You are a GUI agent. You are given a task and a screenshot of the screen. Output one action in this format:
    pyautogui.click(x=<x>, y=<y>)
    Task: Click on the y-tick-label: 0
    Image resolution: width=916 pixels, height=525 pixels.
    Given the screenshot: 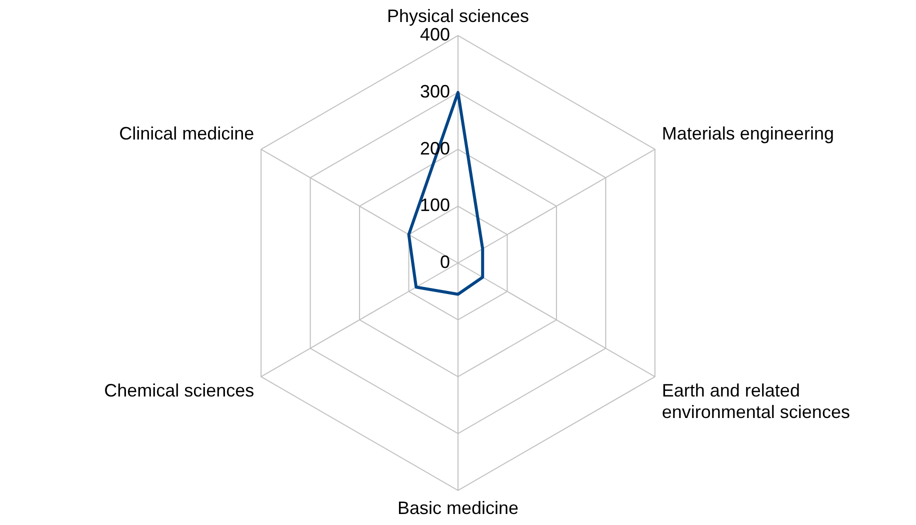 What is the action you would take?
    pyautogui.click(x=445, y=262)
    